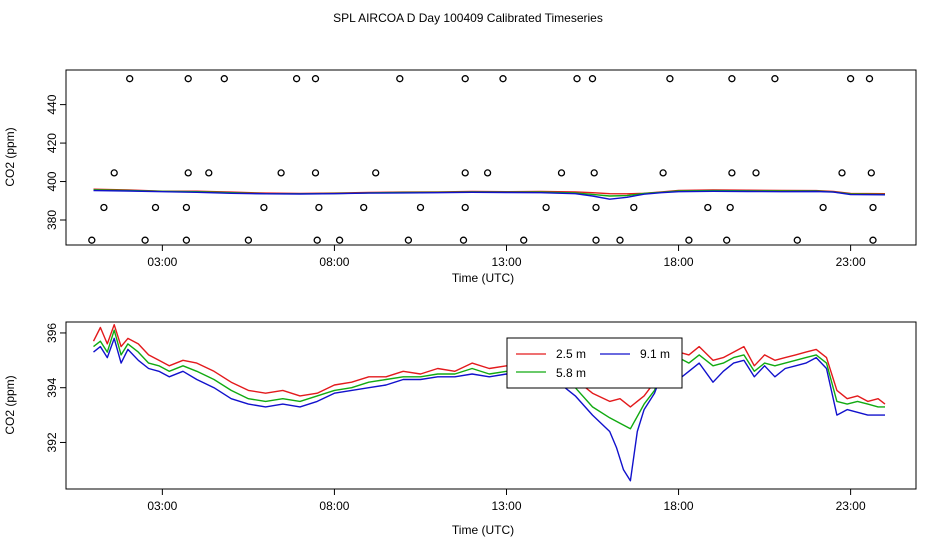  What do you see at coordinates (52, 387) in the screenshot?
I see `bottom-y-tick-label: 394` at bounding box center [52, 387].